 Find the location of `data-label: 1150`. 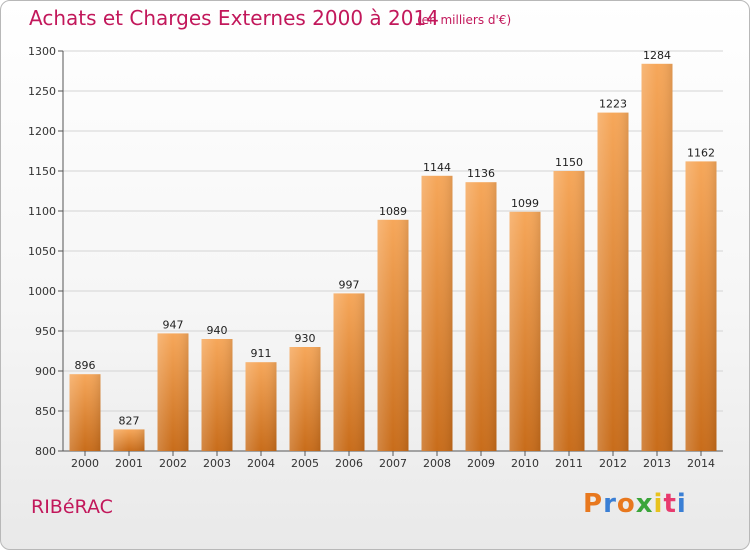

data-label: 1150 is located at coordinates (569, 162).